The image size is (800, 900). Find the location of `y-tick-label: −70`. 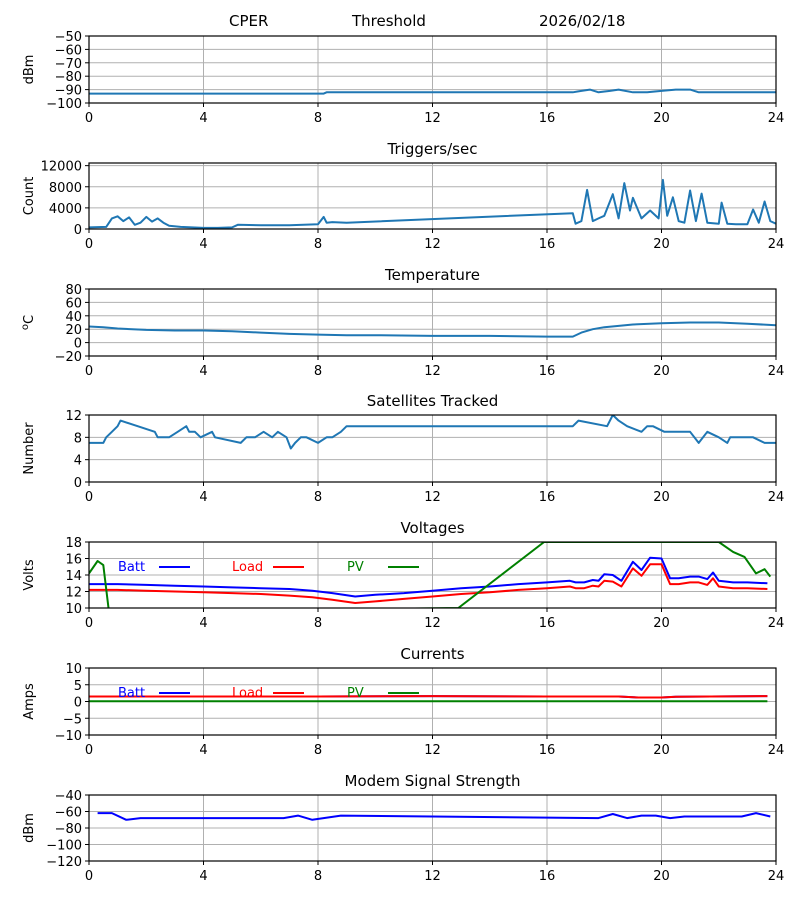

y-tick-label: −70 is located at coordinates (68, 64).